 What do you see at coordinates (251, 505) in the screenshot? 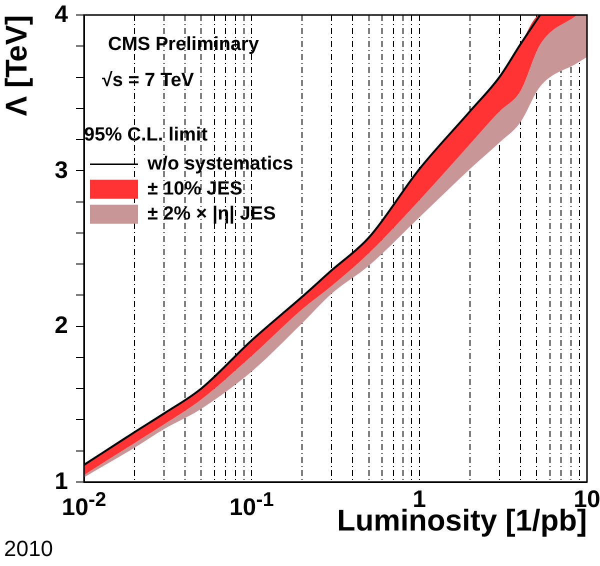
I see `x-tick-label: 10$^{-1}$` at bounding box center [251, 505].